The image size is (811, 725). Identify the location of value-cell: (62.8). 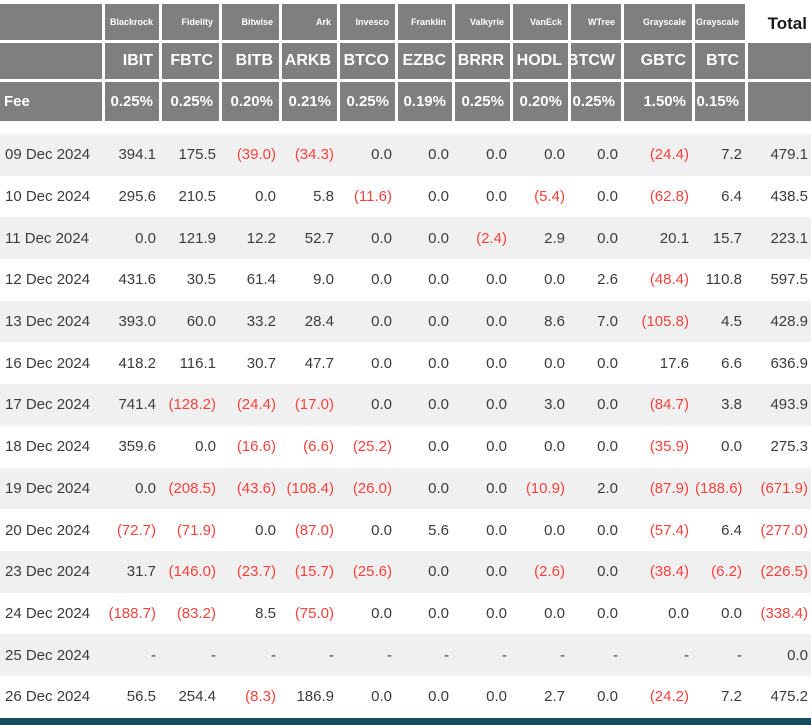
(669, 197).